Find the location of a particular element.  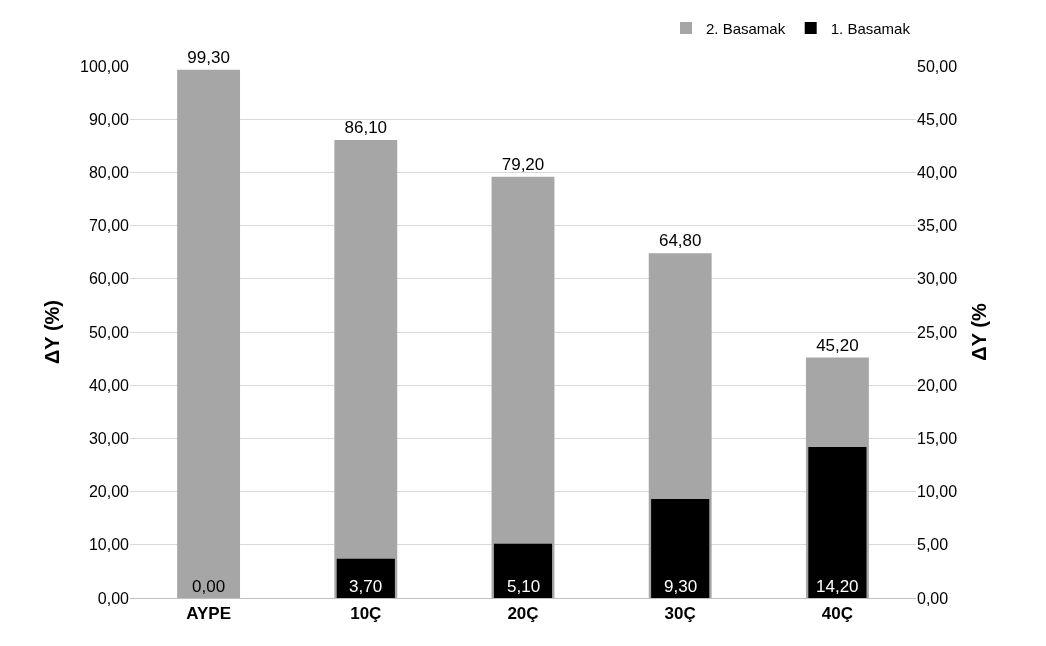

y-tick-label: 60,00 is located at coordinates (109, 279).